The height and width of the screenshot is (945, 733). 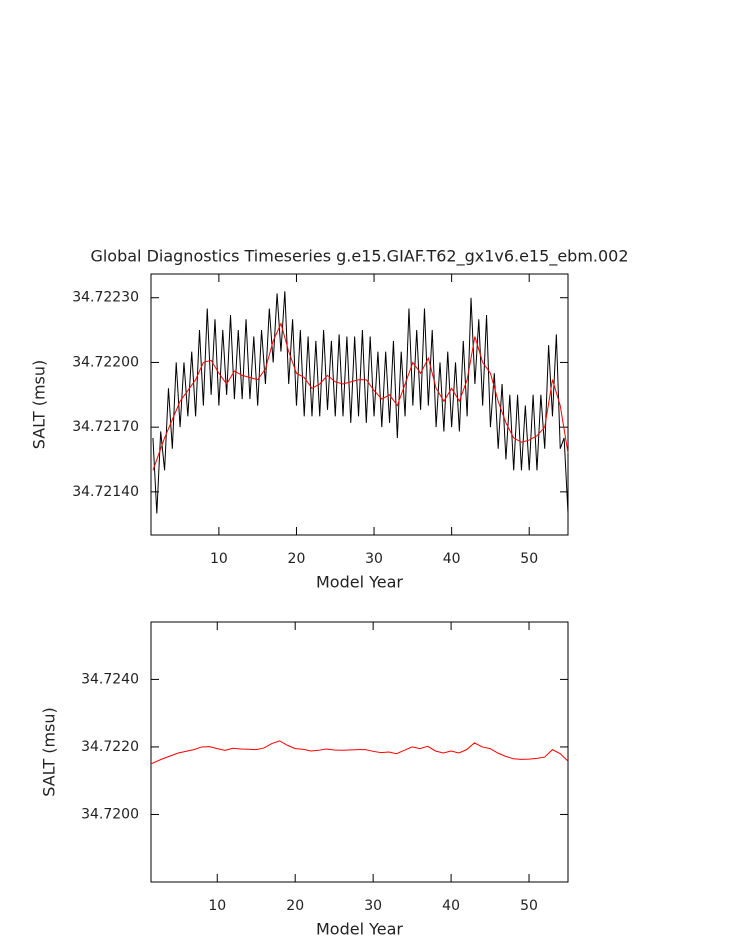 What do you see at coordinates (105, 298) in the screenshot?
I see `y-tick-label: 34.72230` at bounding box center [105, 298].